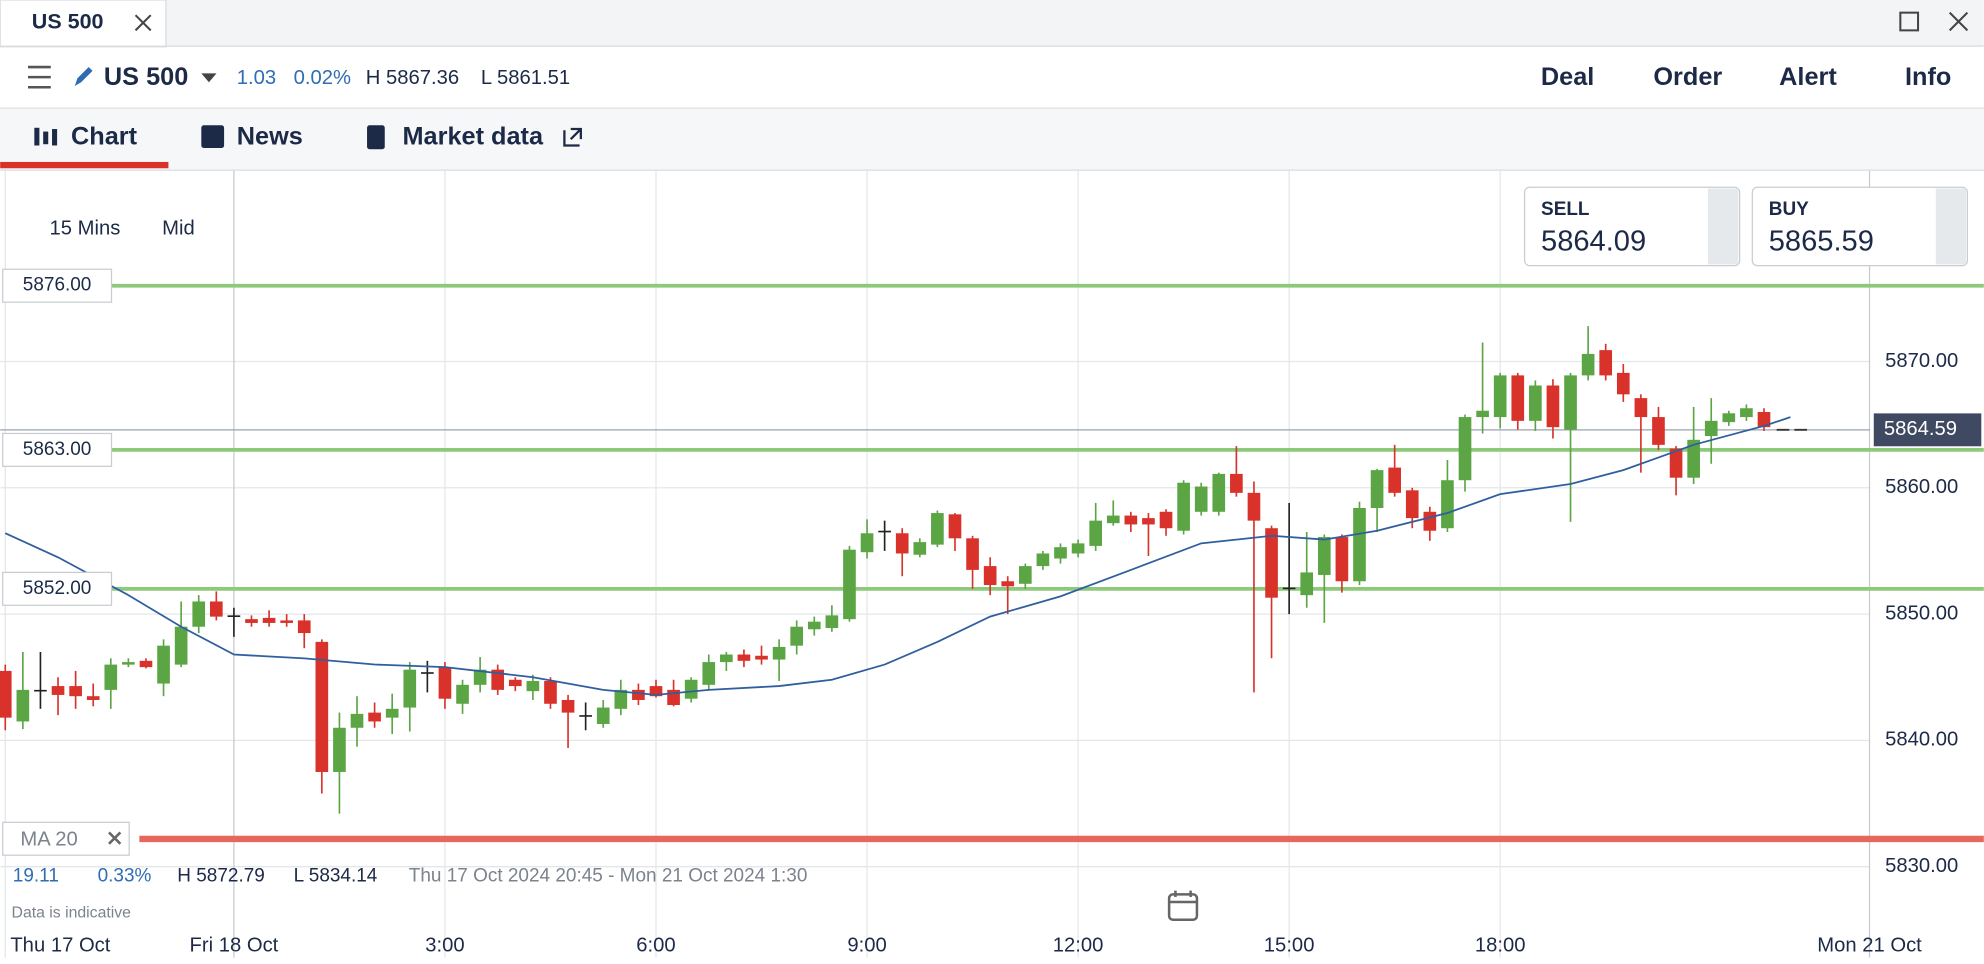 This screenshot has width=1984, height=964. What do you see at coordinates (104, 137) in the screenshot?
I see `nav-tab: Chart` at bounding box center [104, 137].